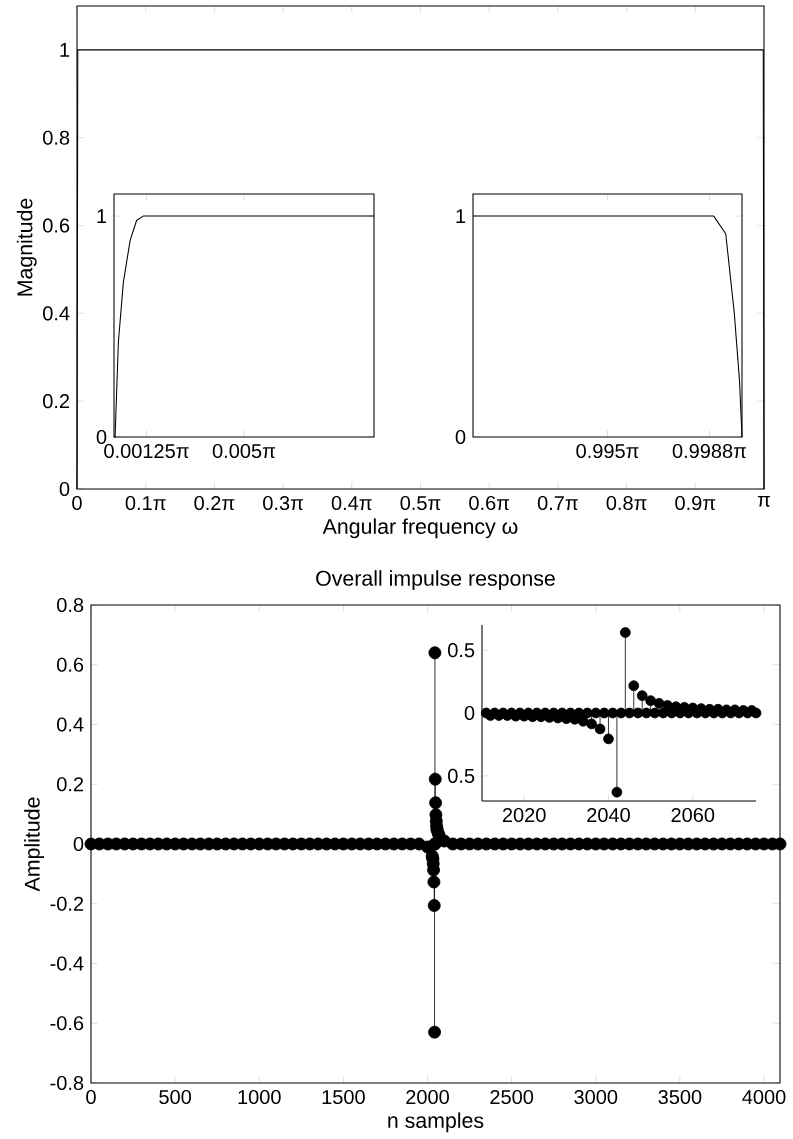 Image resolution: width=793 pixels, height=1139 pixels. I want to click on x-tick-label: 0.9988π, so click(709, 451).